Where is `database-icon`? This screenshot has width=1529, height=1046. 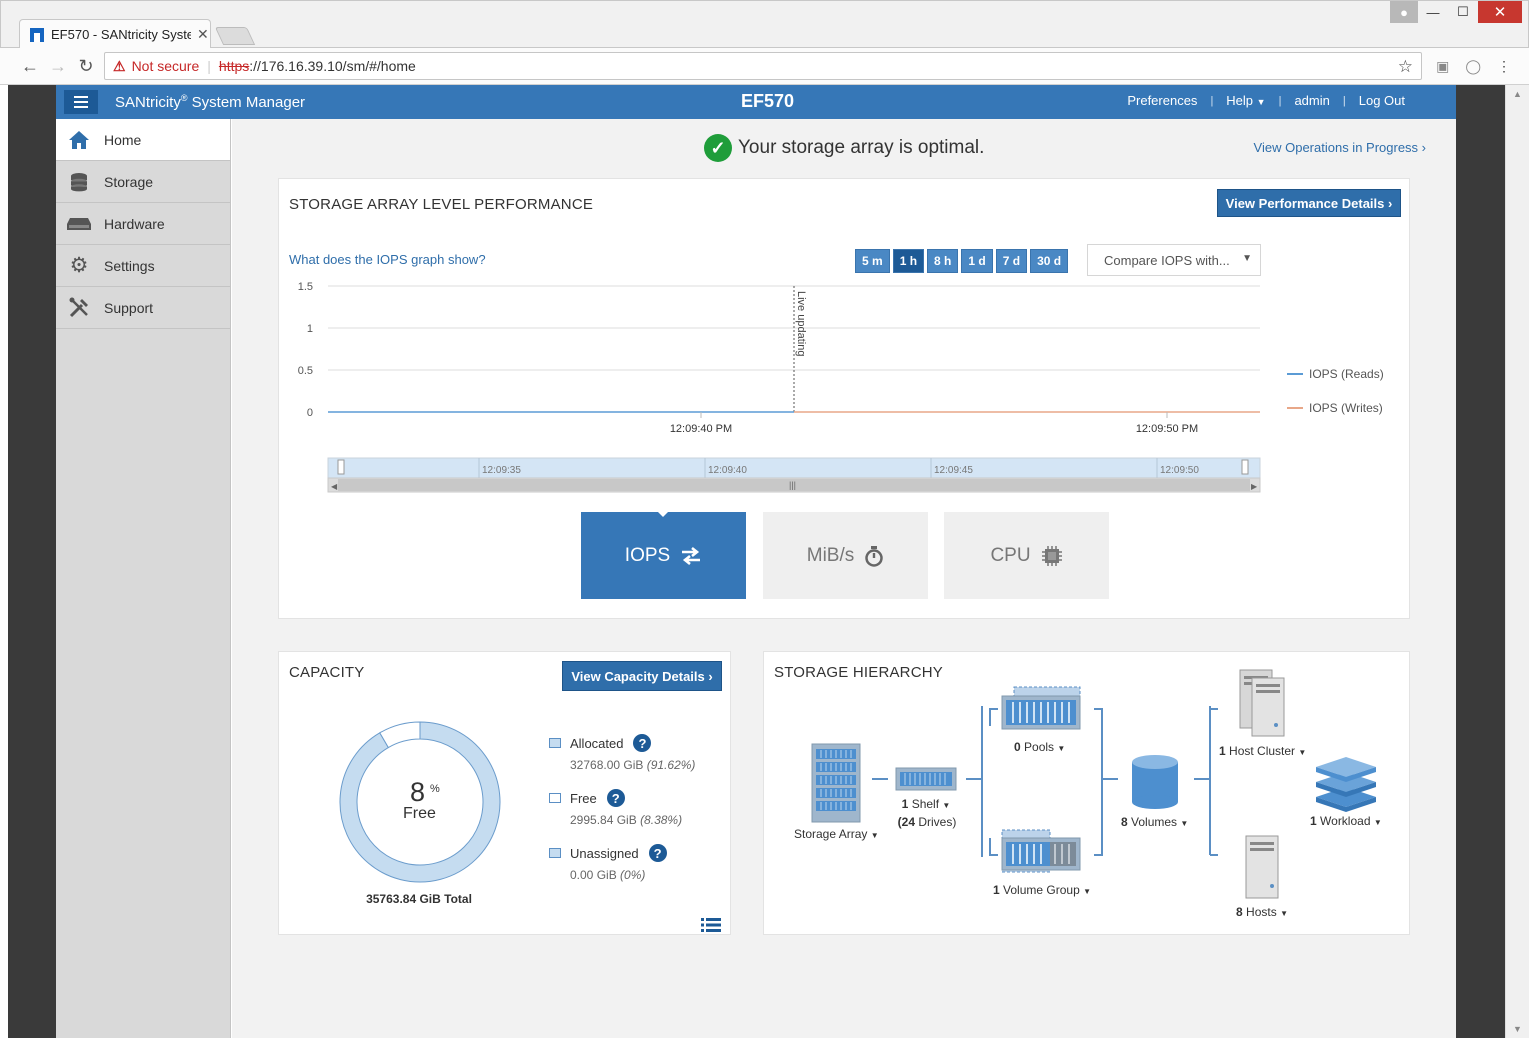 database-icon is located at coordinates (79, 182).